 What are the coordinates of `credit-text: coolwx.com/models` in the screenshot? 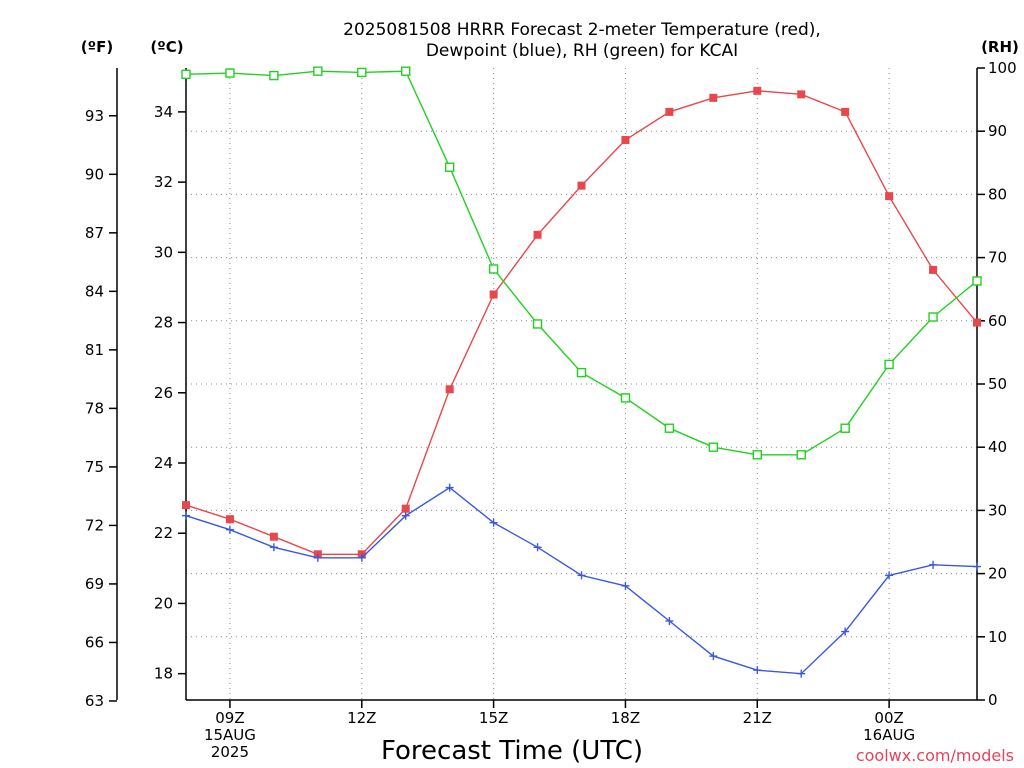 It's located at (935, 755).